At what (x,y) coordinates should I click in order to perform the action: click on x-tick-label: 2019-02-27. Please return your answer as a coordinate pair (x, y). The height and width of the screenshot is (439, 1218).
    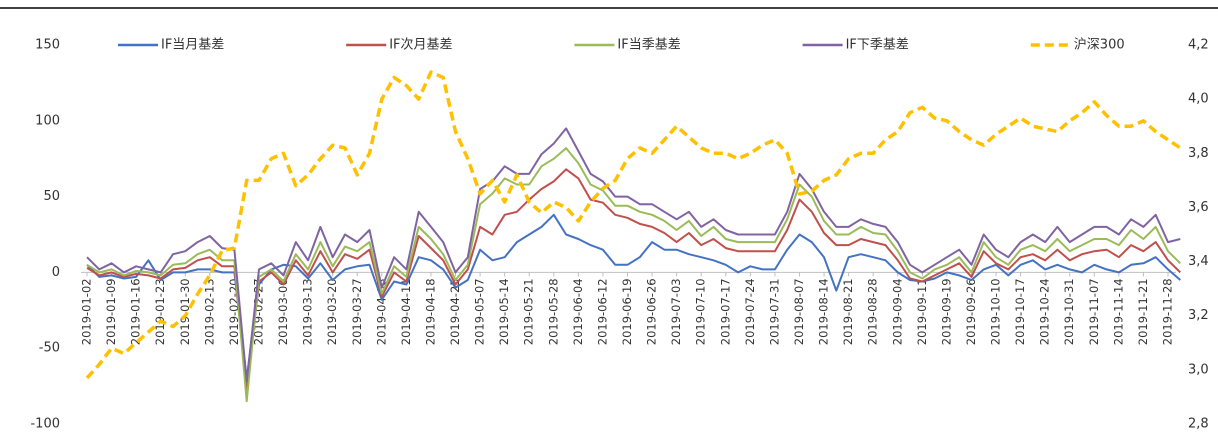
    Looking at the image, I should click on (258, 311).